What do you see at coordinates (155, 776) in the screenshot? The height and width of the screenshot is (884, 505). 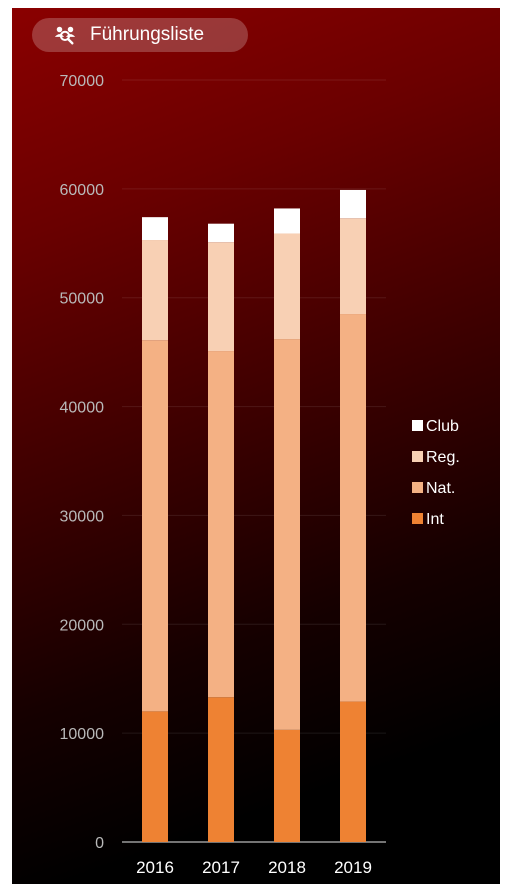 I see `bar-int-2016` at bounding box center [155, 776].